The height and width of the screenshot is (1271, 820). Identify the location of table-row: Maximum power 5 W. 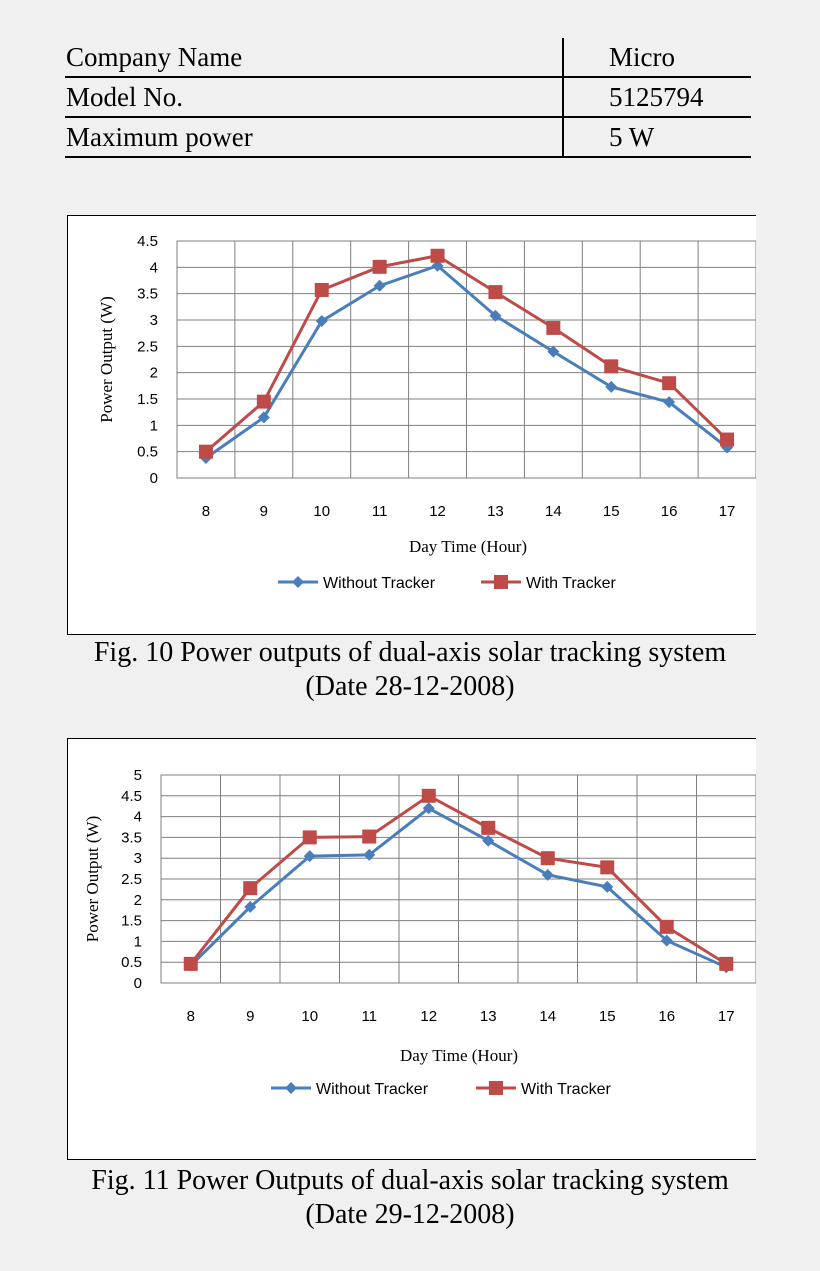
(408, 137).